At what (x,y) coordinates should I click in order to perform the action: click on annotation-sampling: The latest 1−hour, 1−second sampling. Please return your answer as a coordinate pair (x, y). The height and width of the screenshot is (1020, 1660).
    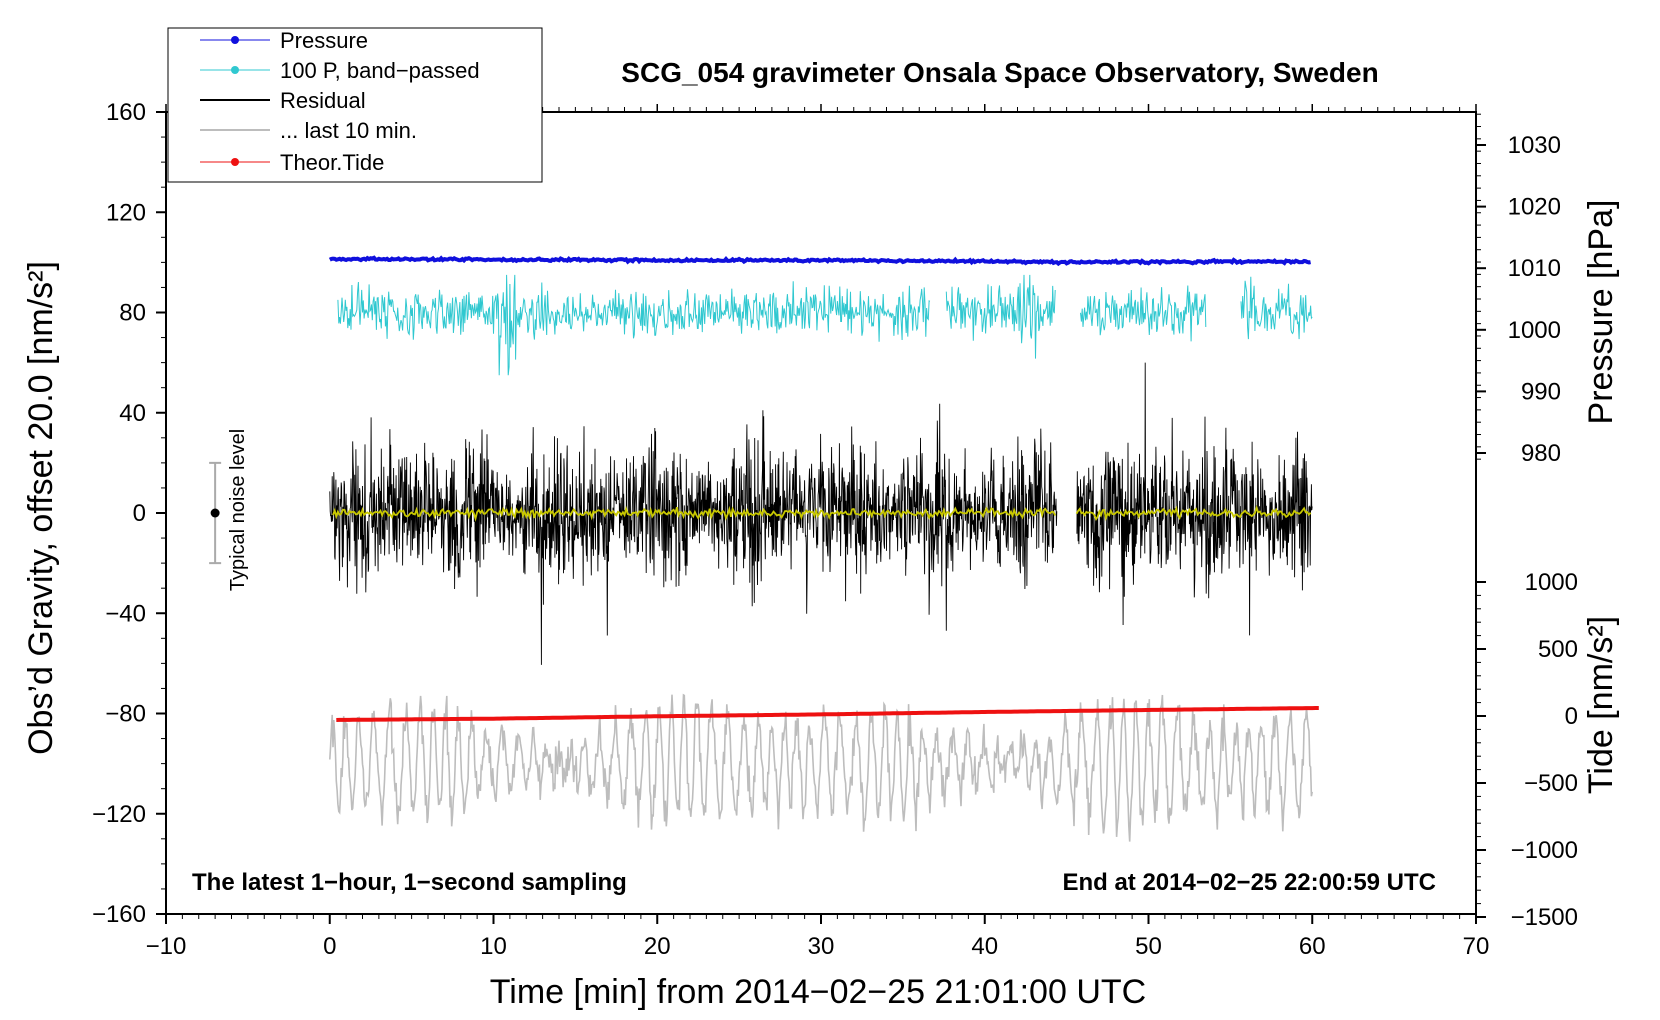
    Looking at the image, I should click on (409, 882).